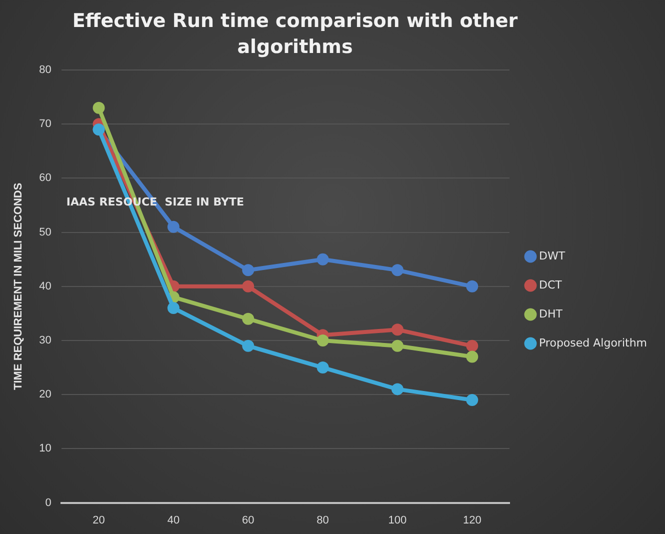 Image resolution: width=665 pixels, height=534 pixels. What do you see at coordinates (552, 255) in the screenshot?
I see `legend-label: DWT` at bounding box center [552, 255].